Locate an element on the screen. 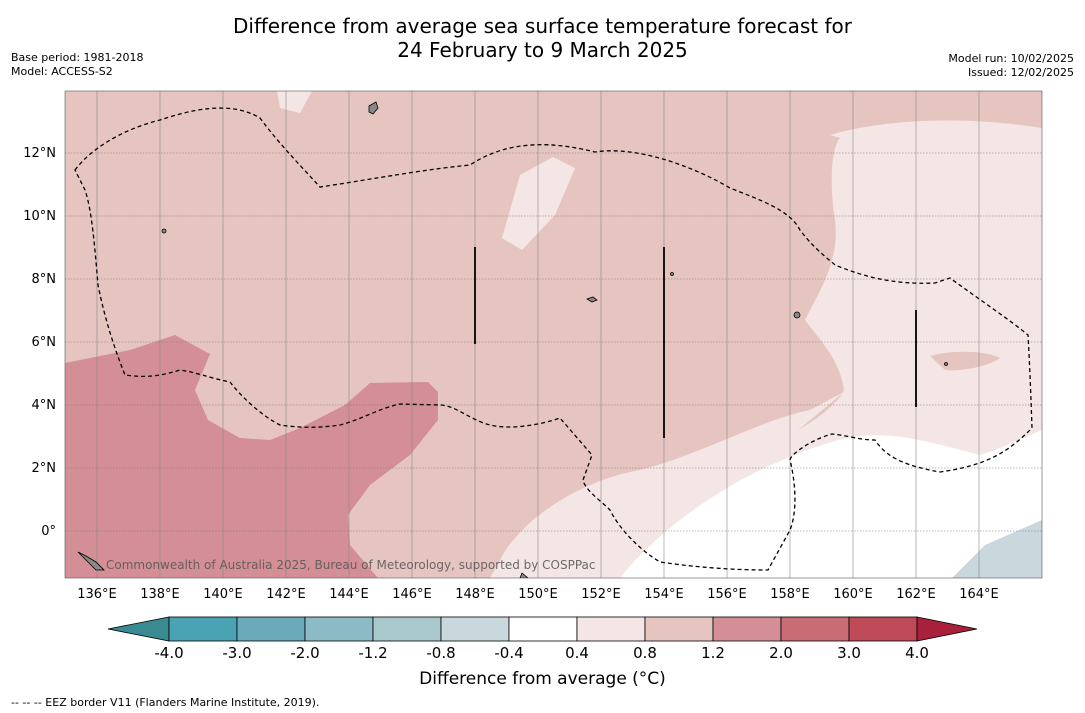  metadata-left: Base period: 1981-2018 Model: ACCESS-S2 is located at coordinates (77, 65).